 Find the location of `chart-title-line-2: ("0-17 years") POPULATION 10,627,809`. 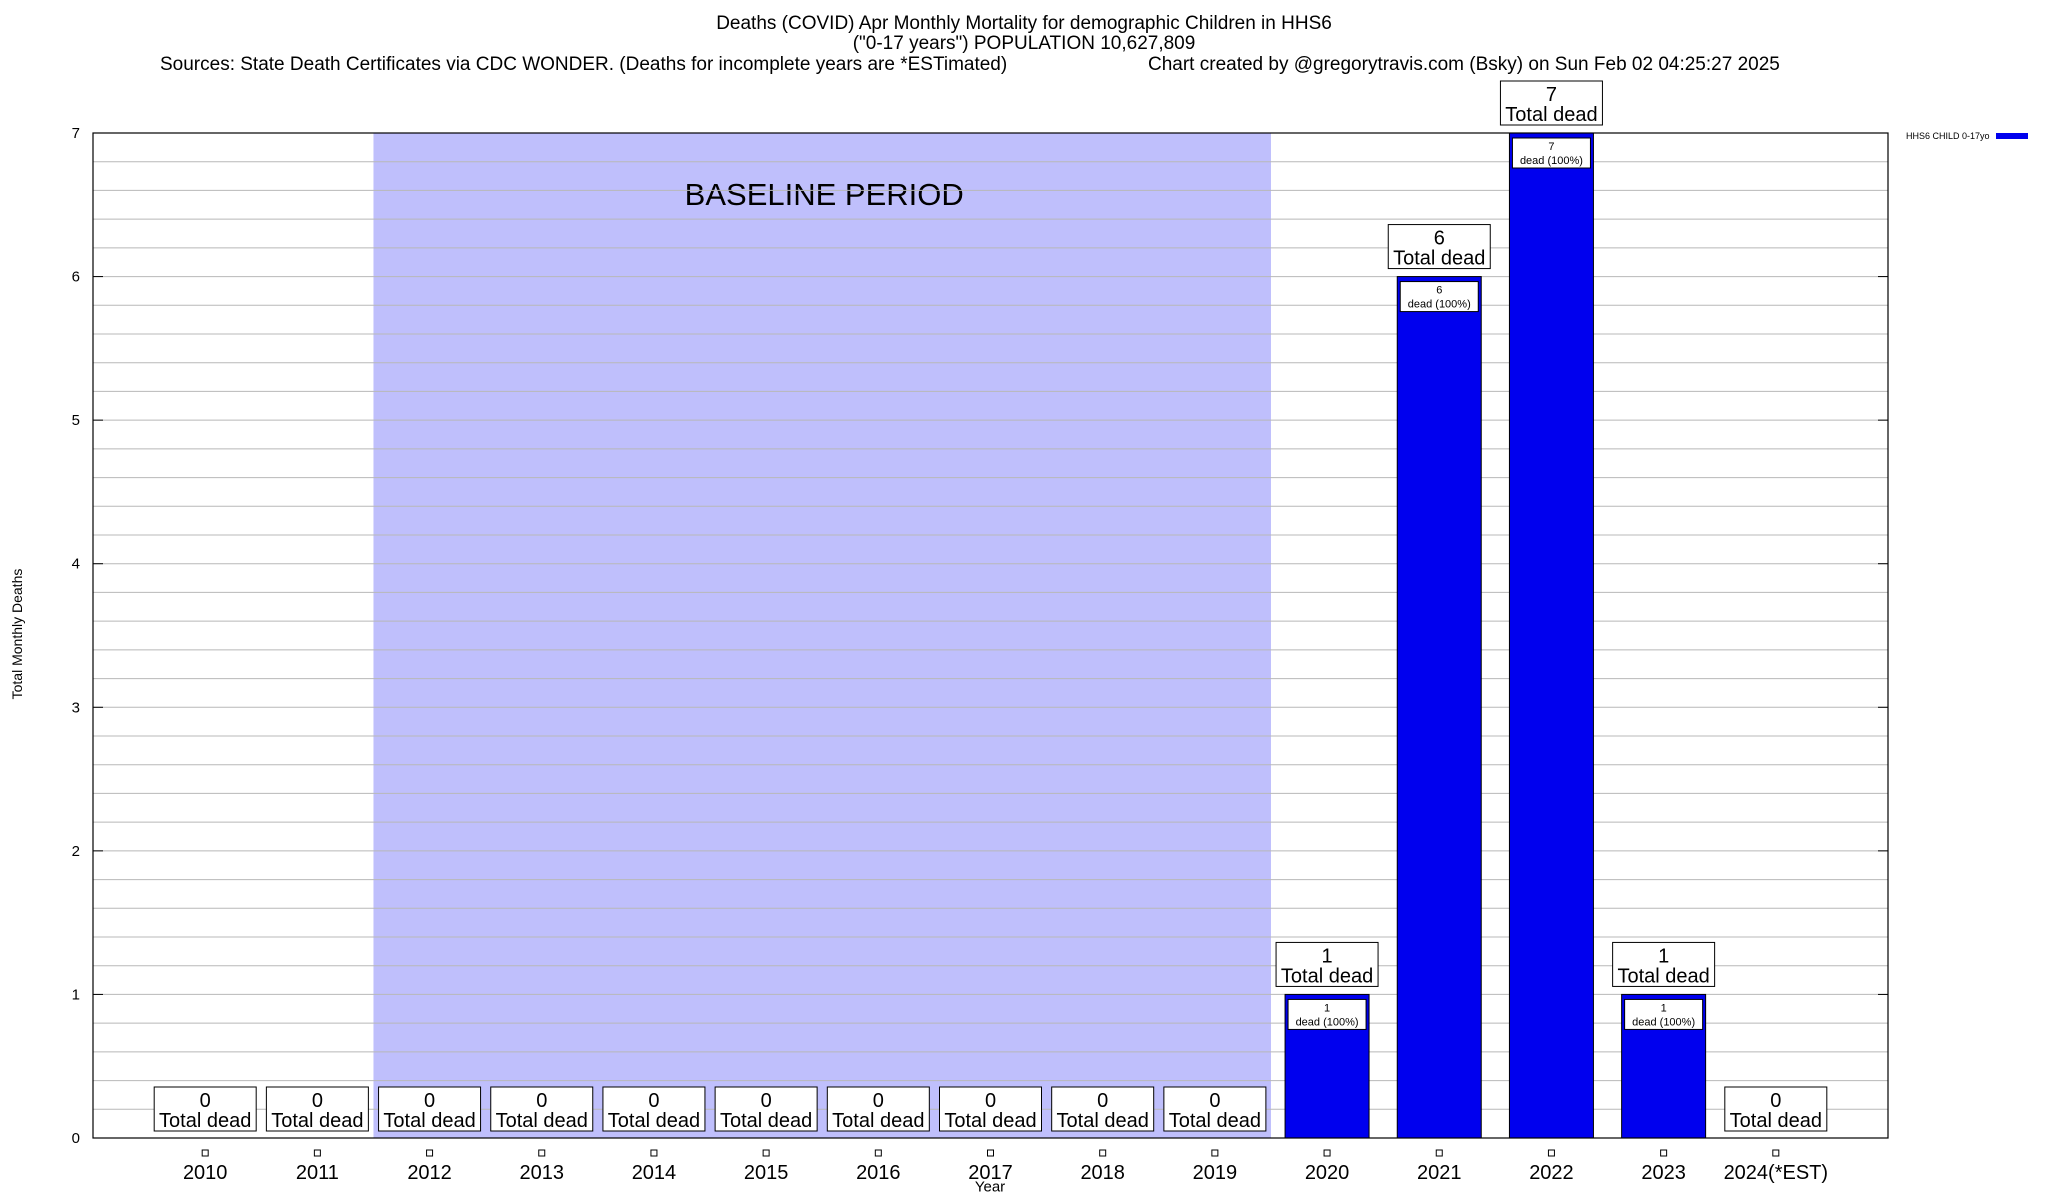

chart-title-line-2: ("0-17 years") POPULATION 10,627,809 is located at coordinates (1024, 43).